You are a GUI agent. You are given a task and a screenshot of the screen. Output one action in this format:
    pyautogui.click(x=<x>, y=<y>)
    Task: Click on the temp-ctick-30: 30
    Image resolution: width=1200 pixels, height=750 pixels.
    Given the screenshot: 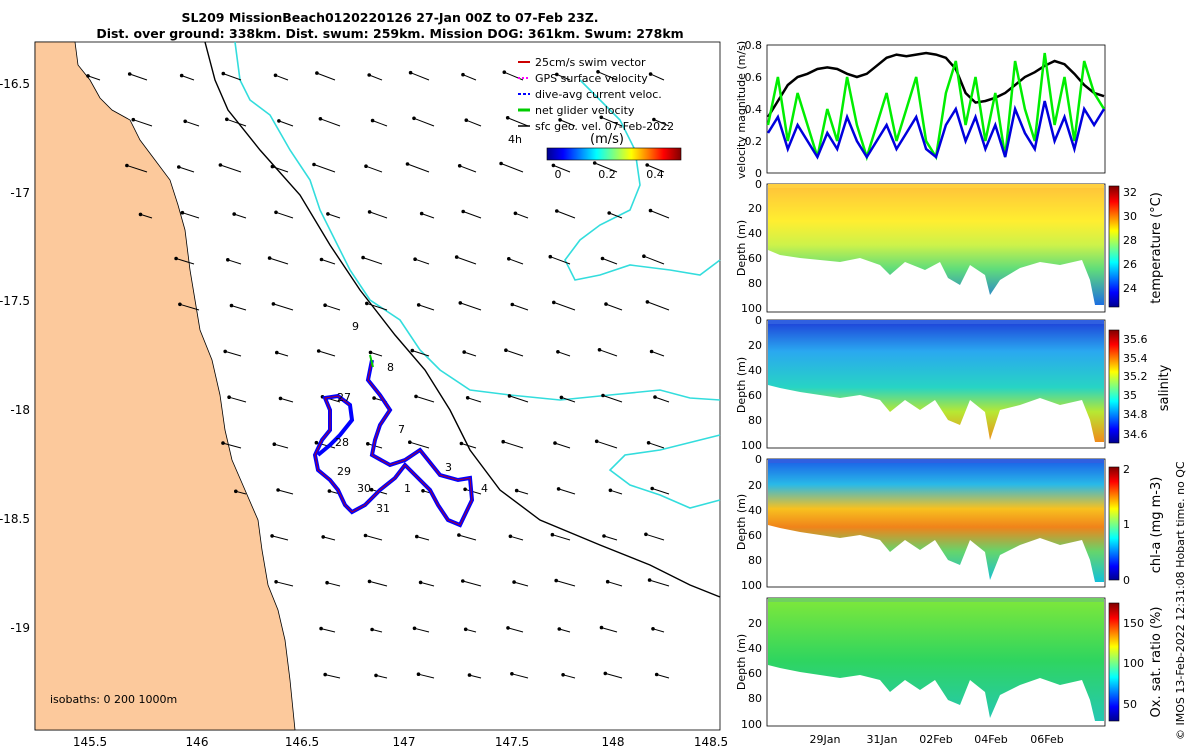 What is the action you would take?
    pyautogui.click(x=1130, y=216)
    